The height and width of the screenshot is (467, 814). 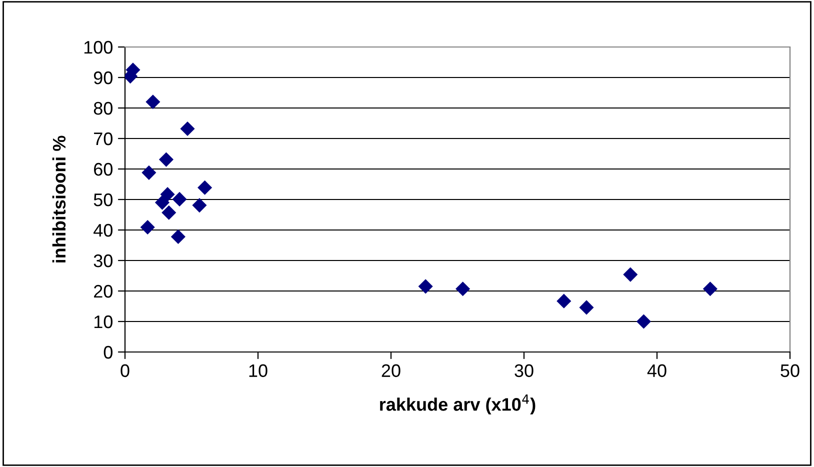 I want to click on y-tick-label: 50, so click(x=103, y=199).